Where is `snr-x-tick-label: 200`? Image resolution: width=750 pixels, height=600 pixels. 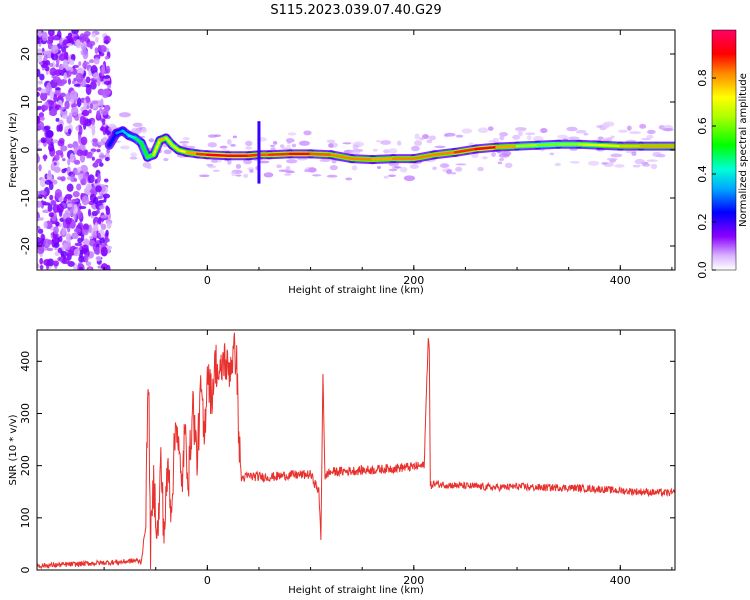 snr-x-tick-label: 200 is located at coordinates (413, 580).